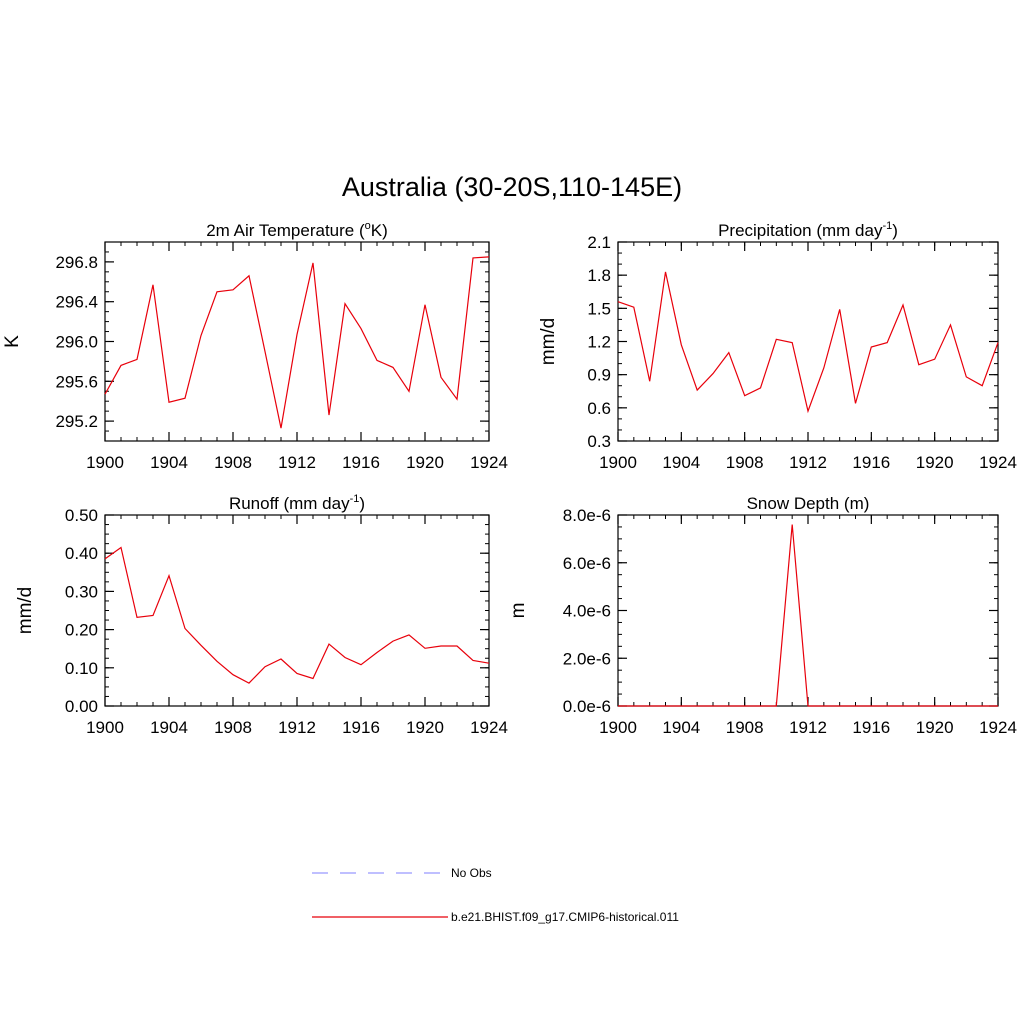 This screenshot has height=1024, width=1024. Describe the element at coordinates (76, 421) in the screenshot. I see `y-tick-label: 295.2` at that location.